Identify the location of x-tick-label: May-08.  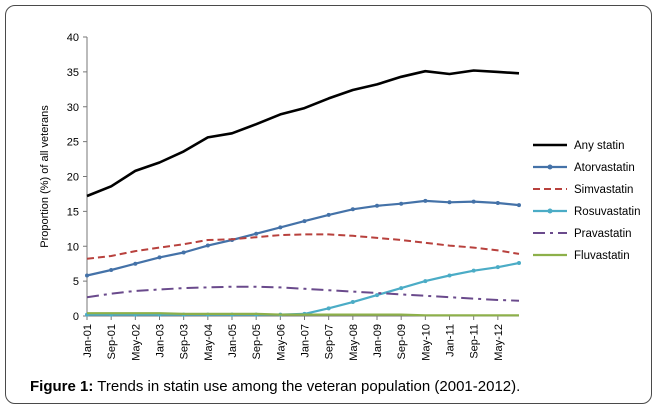
(354, 342).